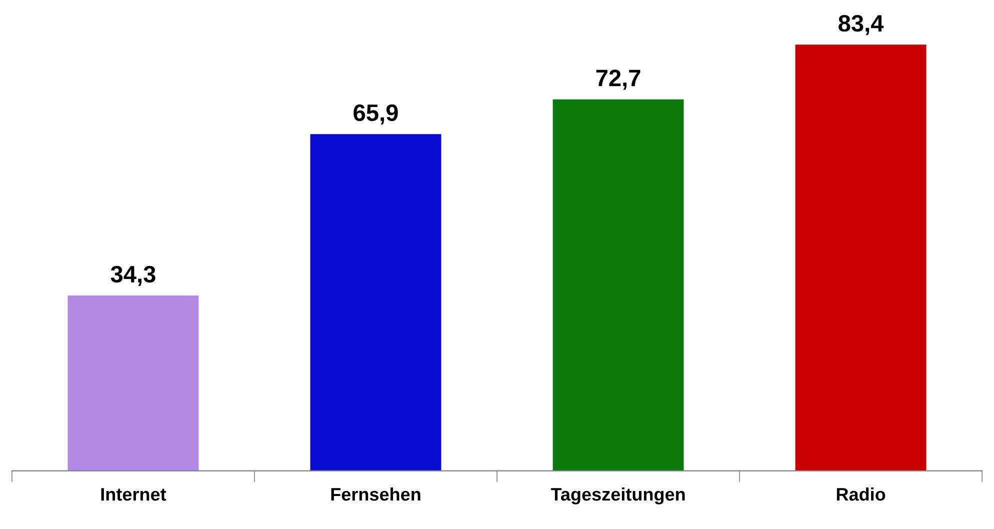 The image size is (994, 529). Describe the element at coordinates (375, 494) in the screenshot. I see `x-tick-label: Fernsehen` at that location.